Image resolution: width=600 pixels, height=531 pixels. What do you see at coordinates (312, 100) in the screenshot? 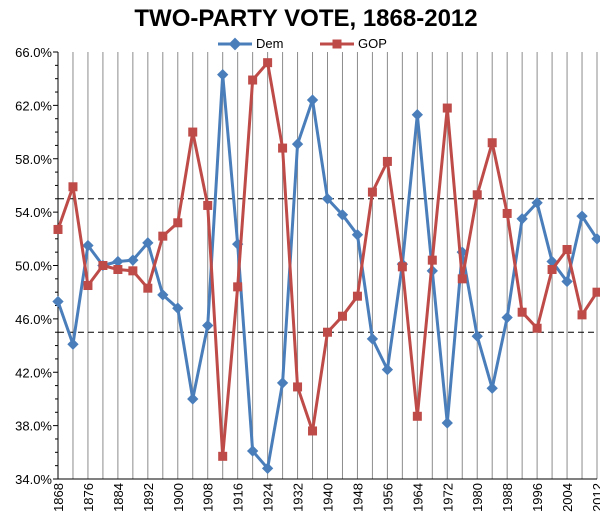
I see `point-dem-1936` at bounding box center [312, 100].